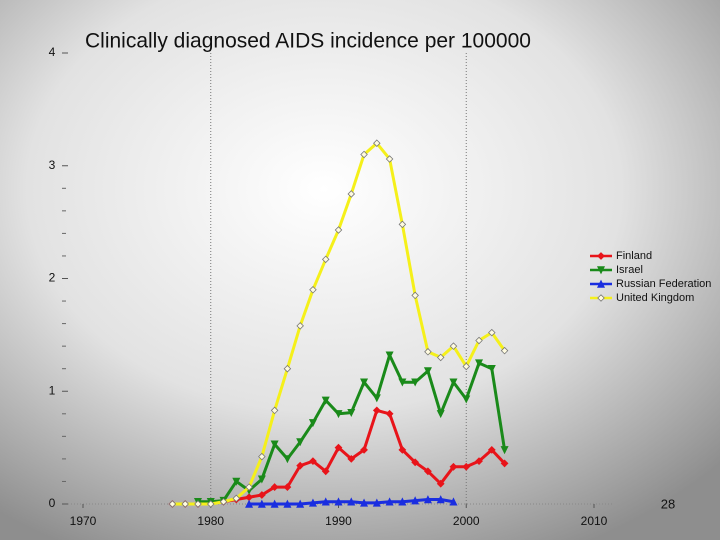  I want to click on legend-label: Russian Federation, so click(663, 284).